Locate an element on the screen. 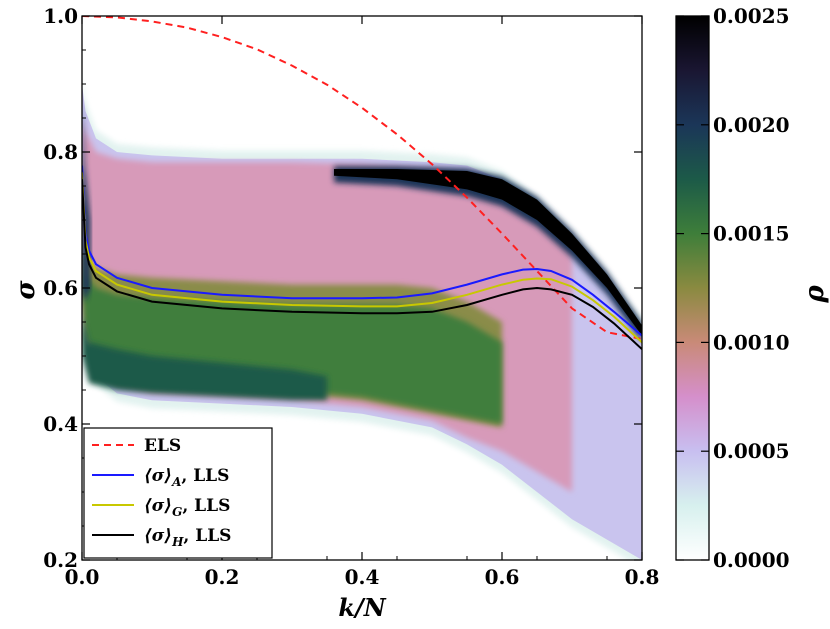  colorbar-tick-label: 0.0000 is located at coordinates (751, 560).